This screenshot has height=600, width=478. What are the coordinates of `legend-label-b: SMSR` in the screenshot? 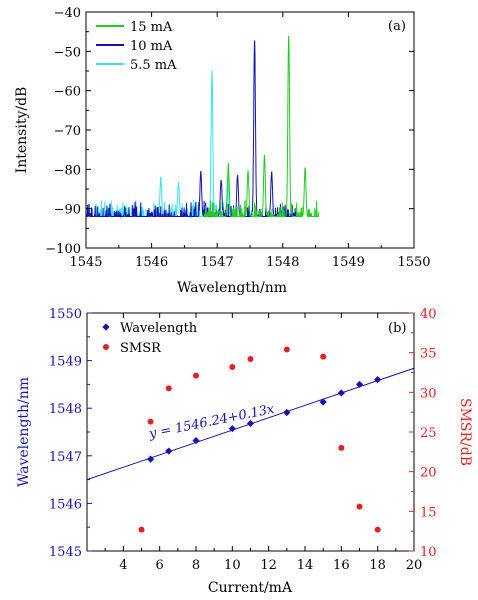 It's located at (141, 348).